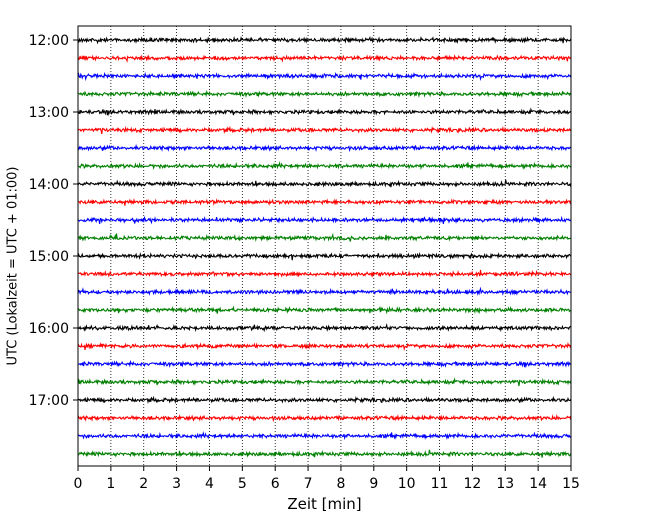 The image size is (650, 520). What do you see at coordinates (571, 484) in the screenshot?
I see `x-tick-label: 15` at bounding box center [571, 484].